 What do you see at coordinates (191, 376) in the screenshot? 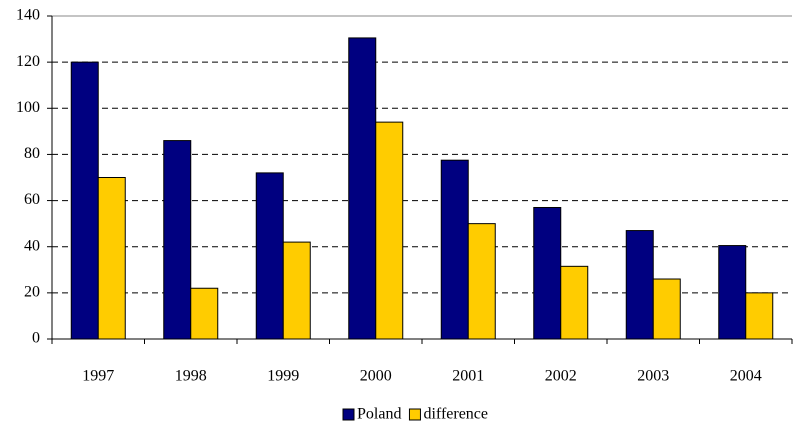
I see `x-tick-label: 1998` at bounding box center [191, 376].